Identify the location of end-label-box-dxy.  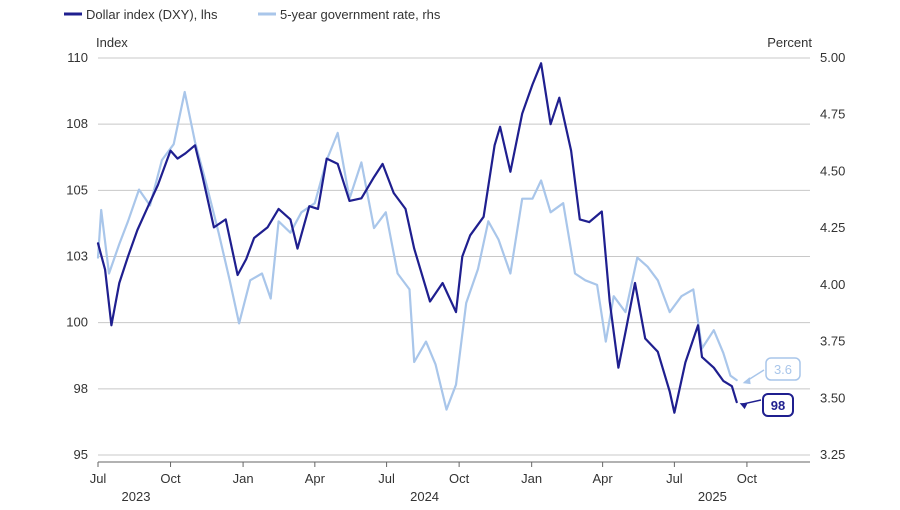
(778, 405).